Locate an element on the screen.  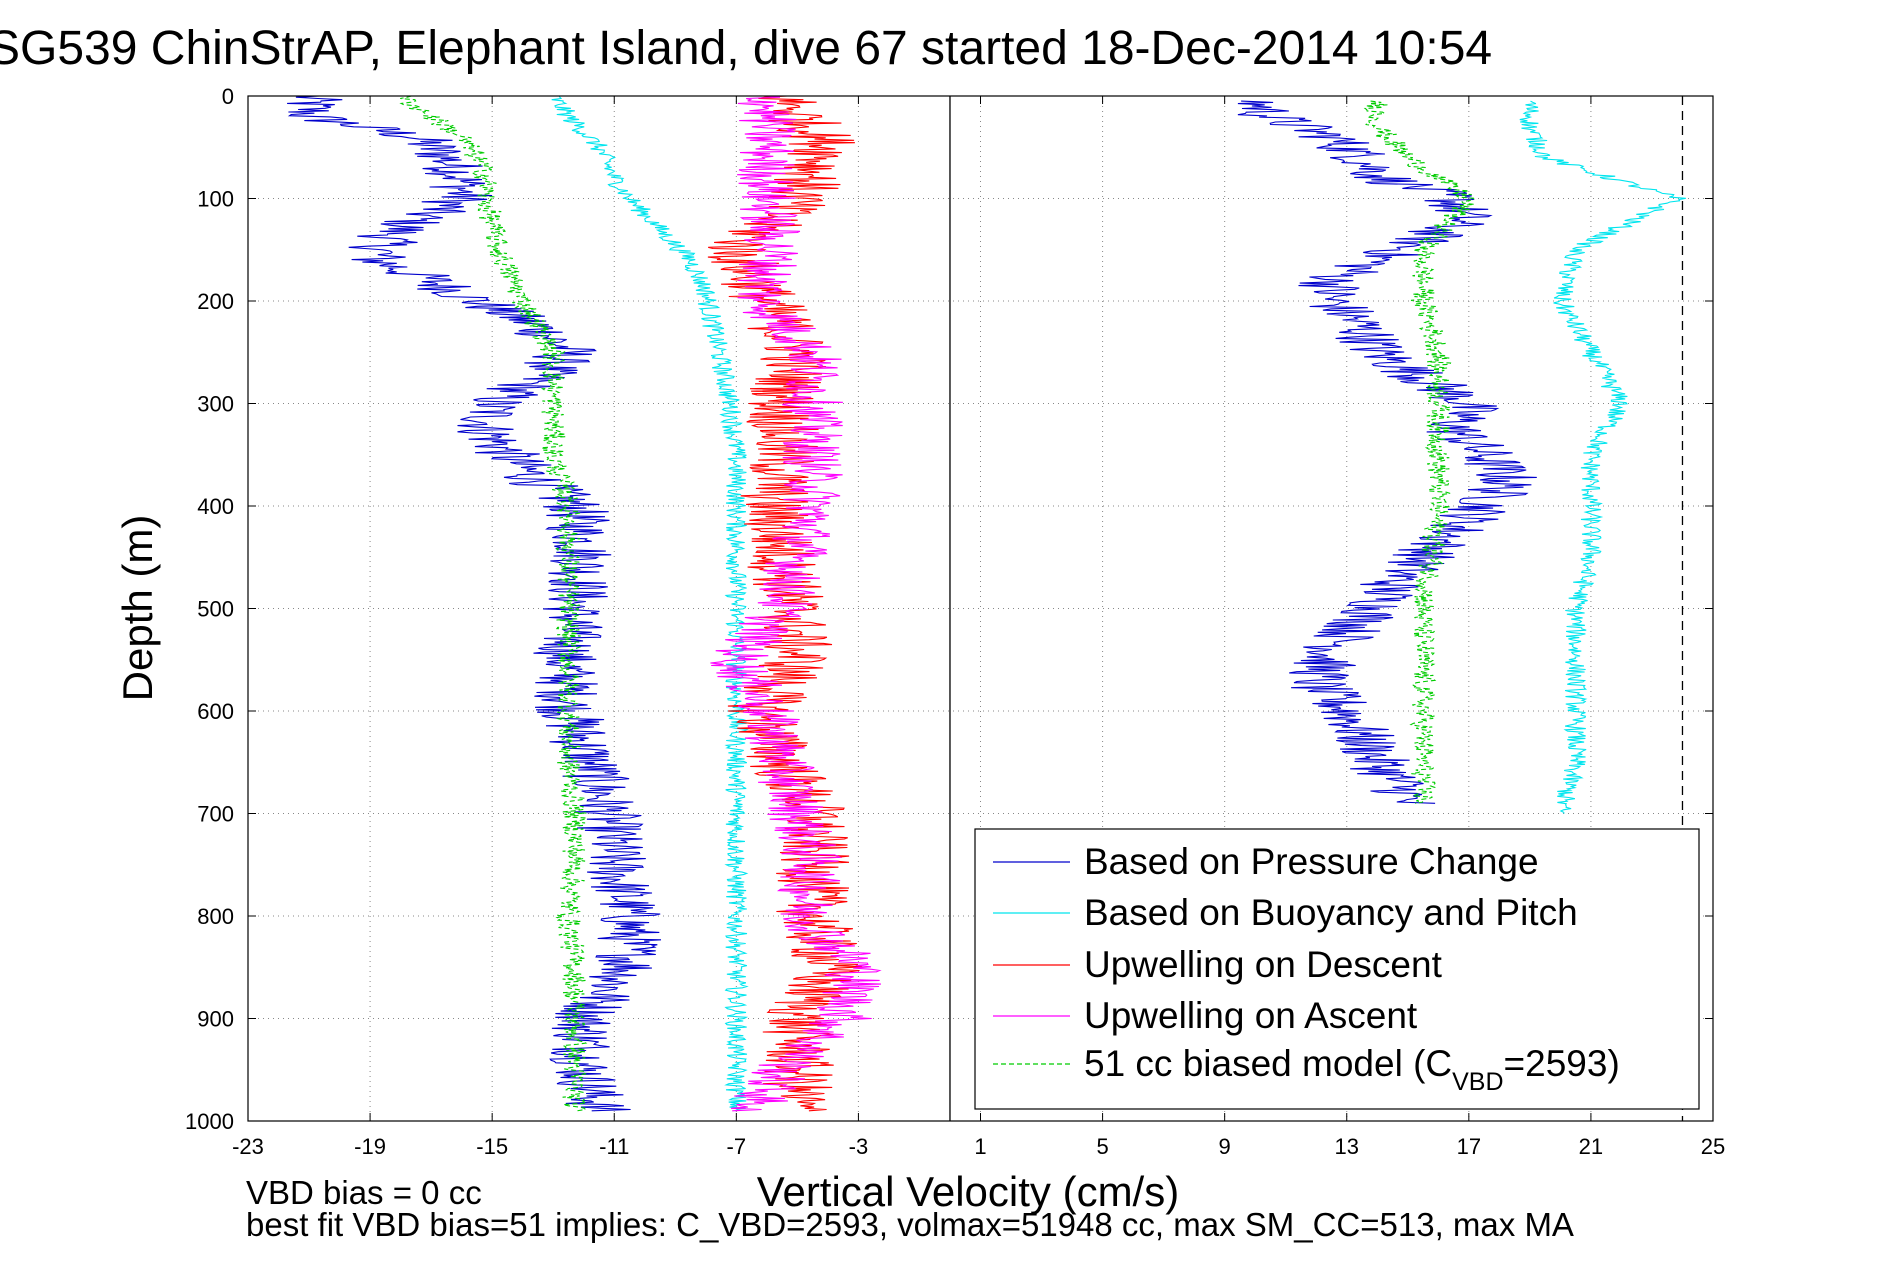
y-tick-label: 0 is located at coordinates (228, 96).